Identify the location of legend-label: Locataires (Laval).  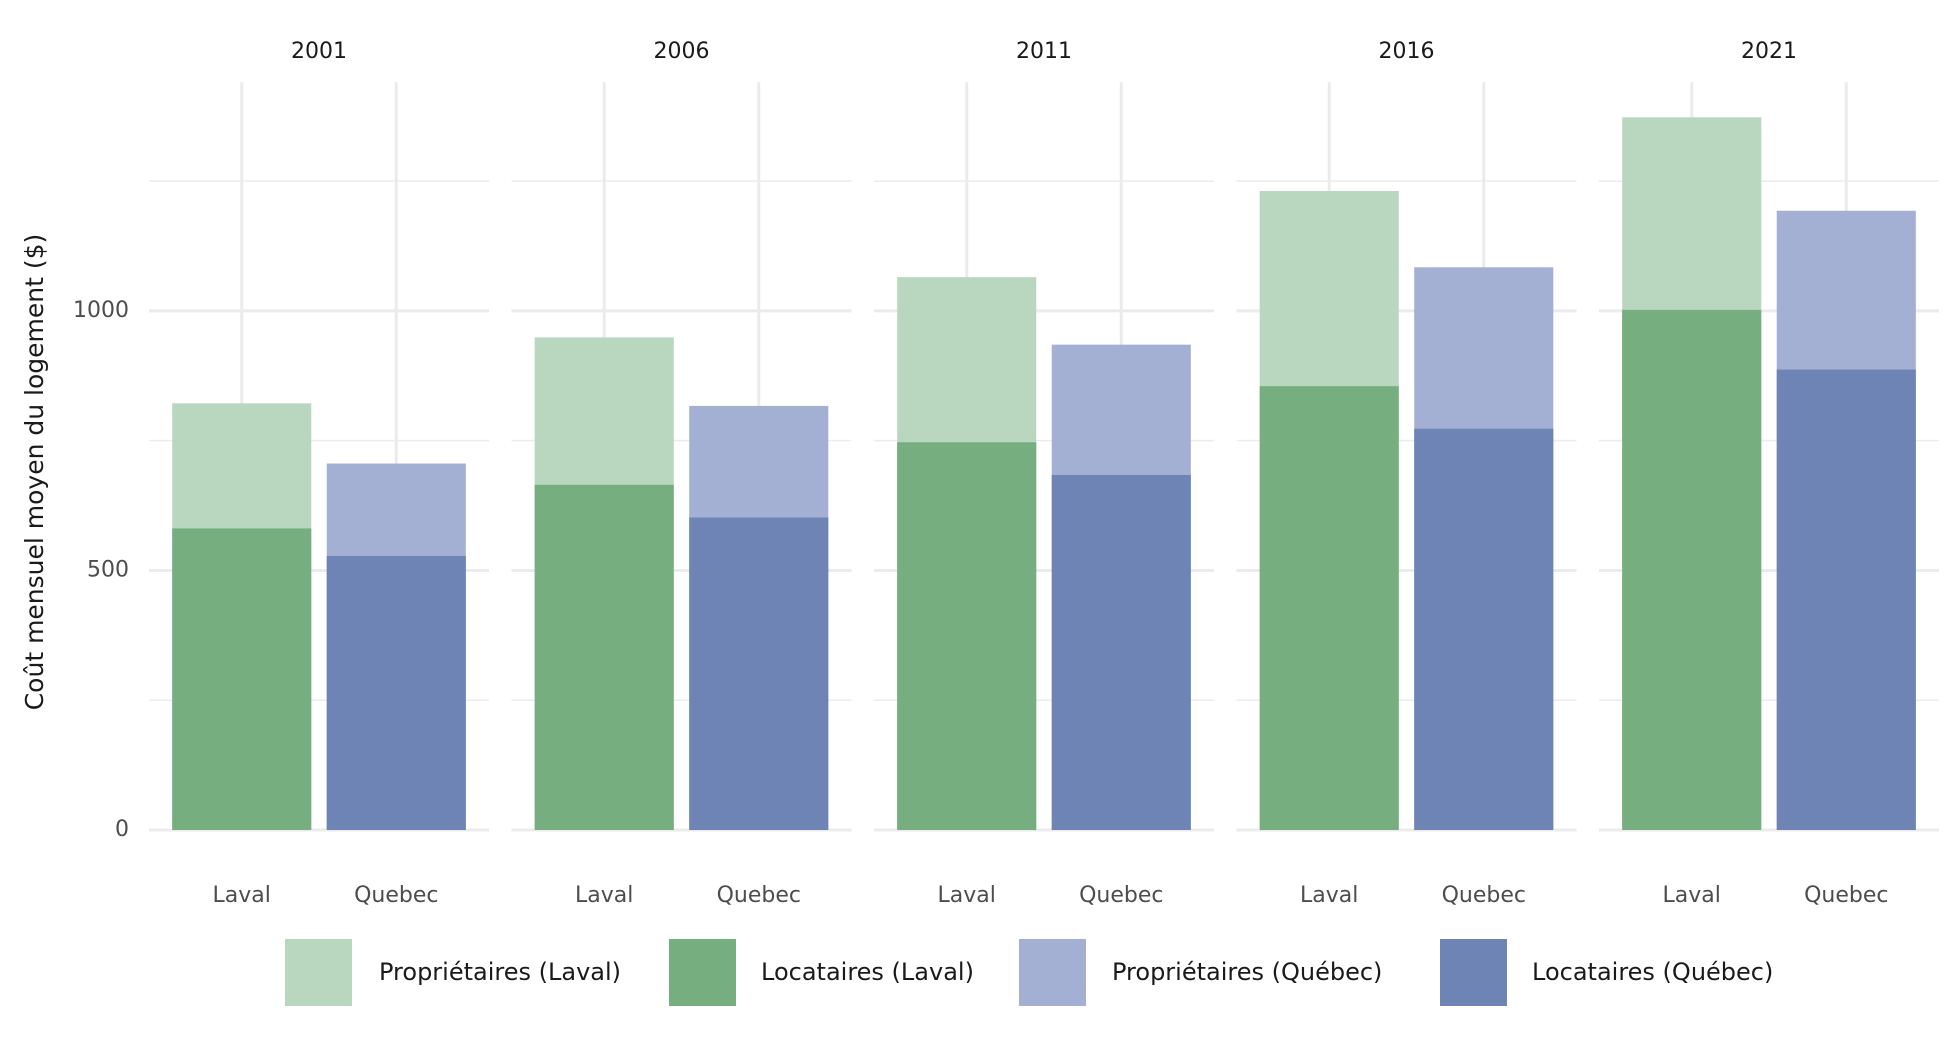
(867, 972).